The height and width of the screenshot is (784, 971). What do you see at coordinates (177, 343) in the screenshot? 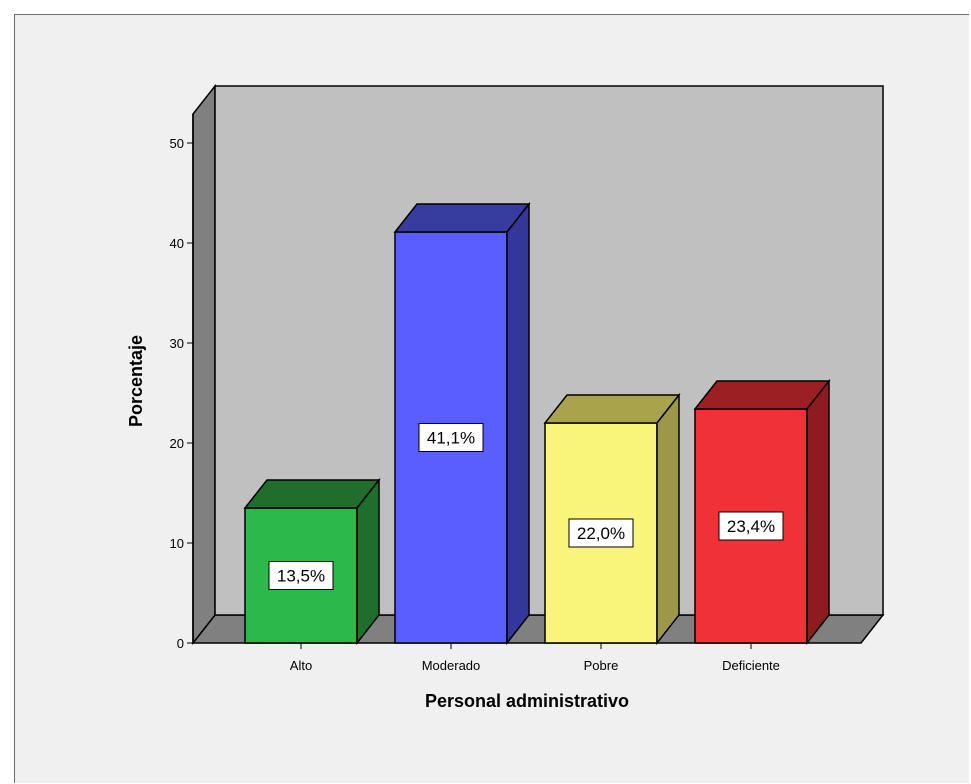
I see `y-tick-label: 30` at bounding box center [177, 343].